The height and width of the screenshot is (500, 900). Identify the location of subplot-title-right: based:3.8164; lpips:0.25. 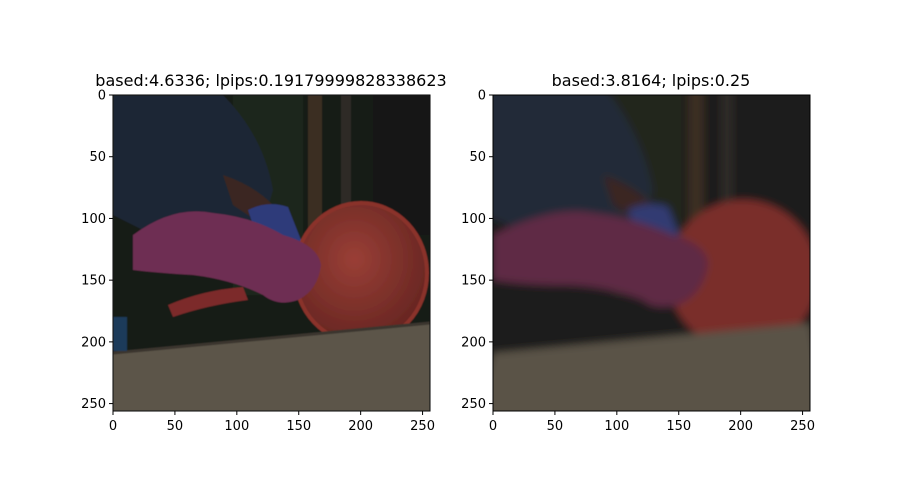
(651, 80).